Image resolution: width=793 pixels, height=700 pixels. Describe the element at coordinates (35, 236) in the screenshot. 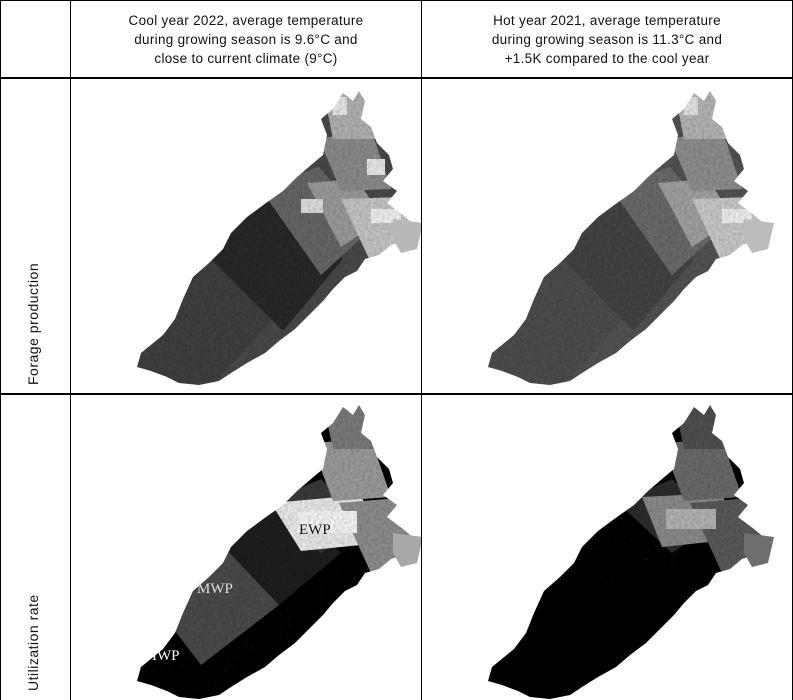

I see `row-label-cell-forage: Forage production` at that location.